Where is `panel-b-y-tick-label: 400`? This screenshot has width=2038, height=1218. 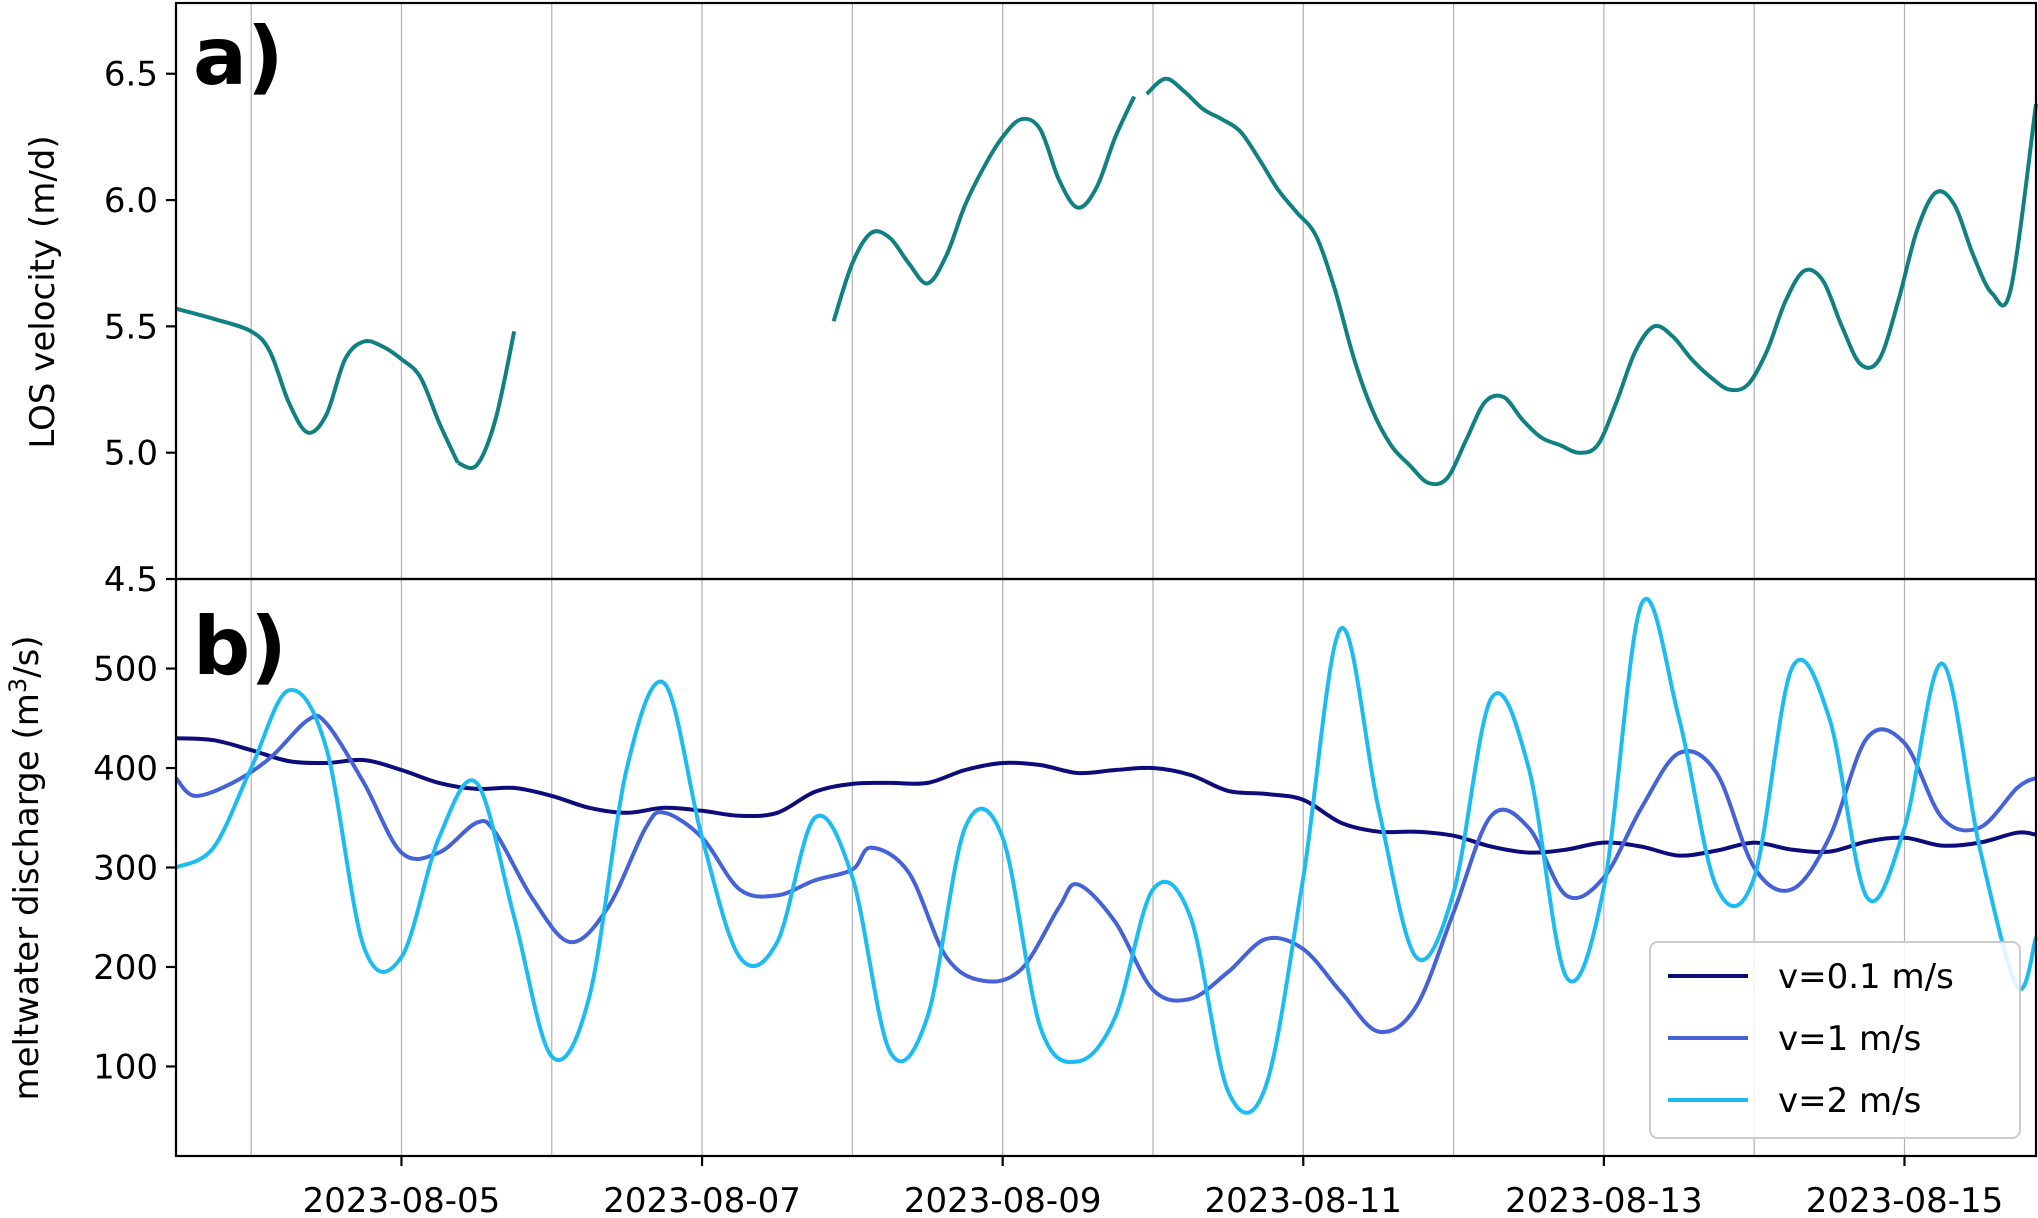
panel-b-y-tick-label: 400 is located at coordinates (125, 769).